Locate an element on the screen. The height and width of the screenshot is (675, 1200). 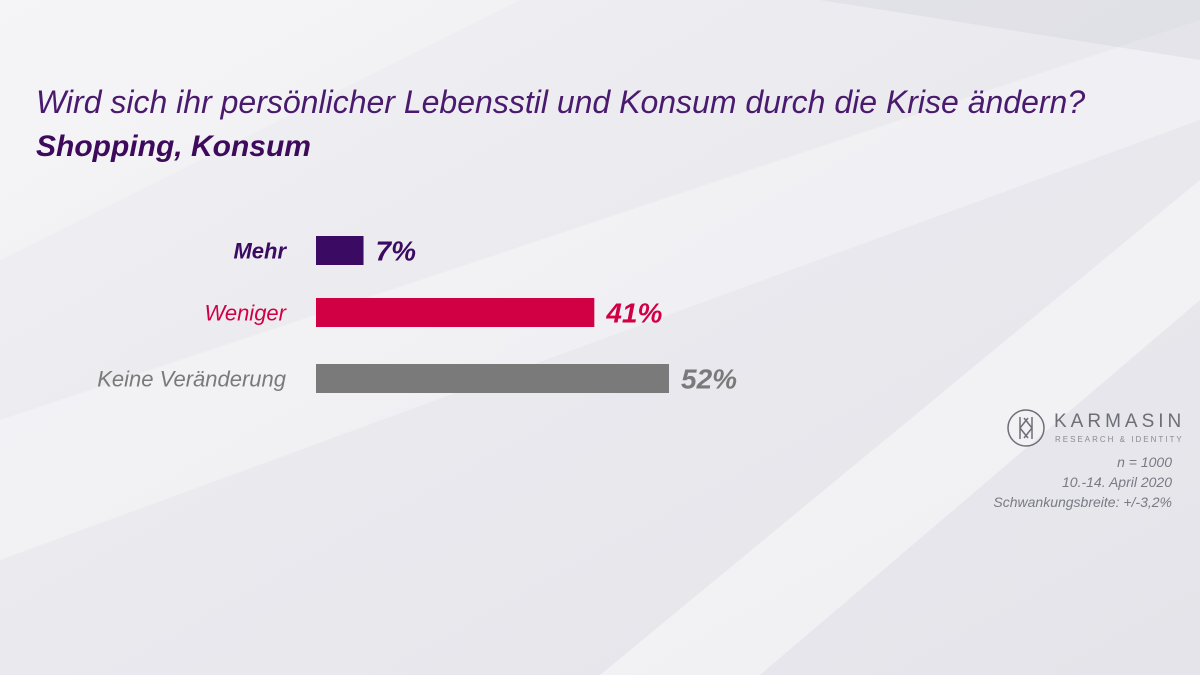
chart-subtitle: Shopping, Konsum is located at coordinates (173, 146).